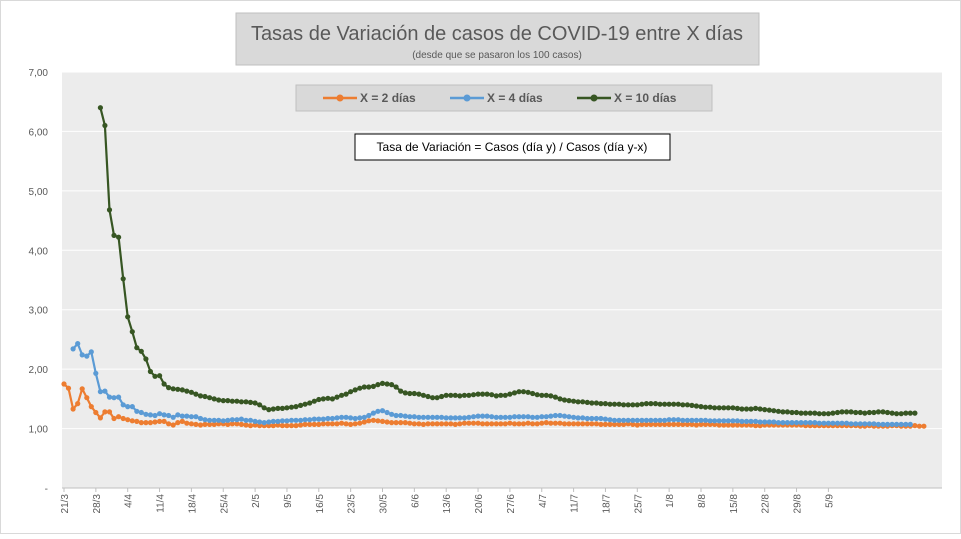 This screenshot has height=539, width=961. I want to click on x-tick-label: 11/4, so click(161, 503).